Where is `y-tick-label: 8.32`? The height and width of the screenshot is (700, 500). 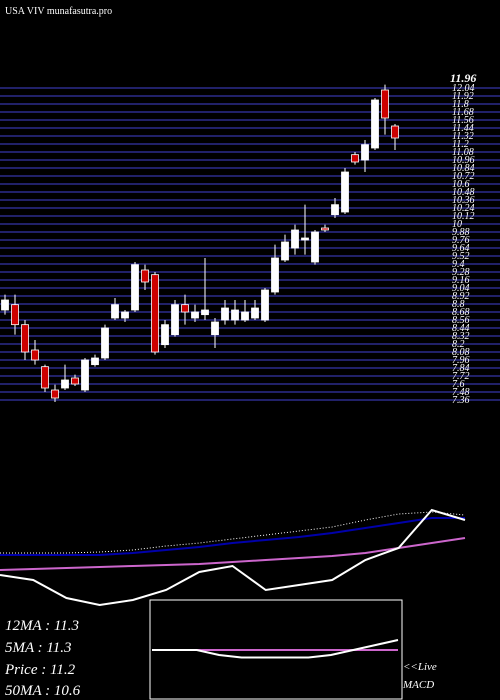 y-tick-label: 8.32 is located at coordinates (461, 336).